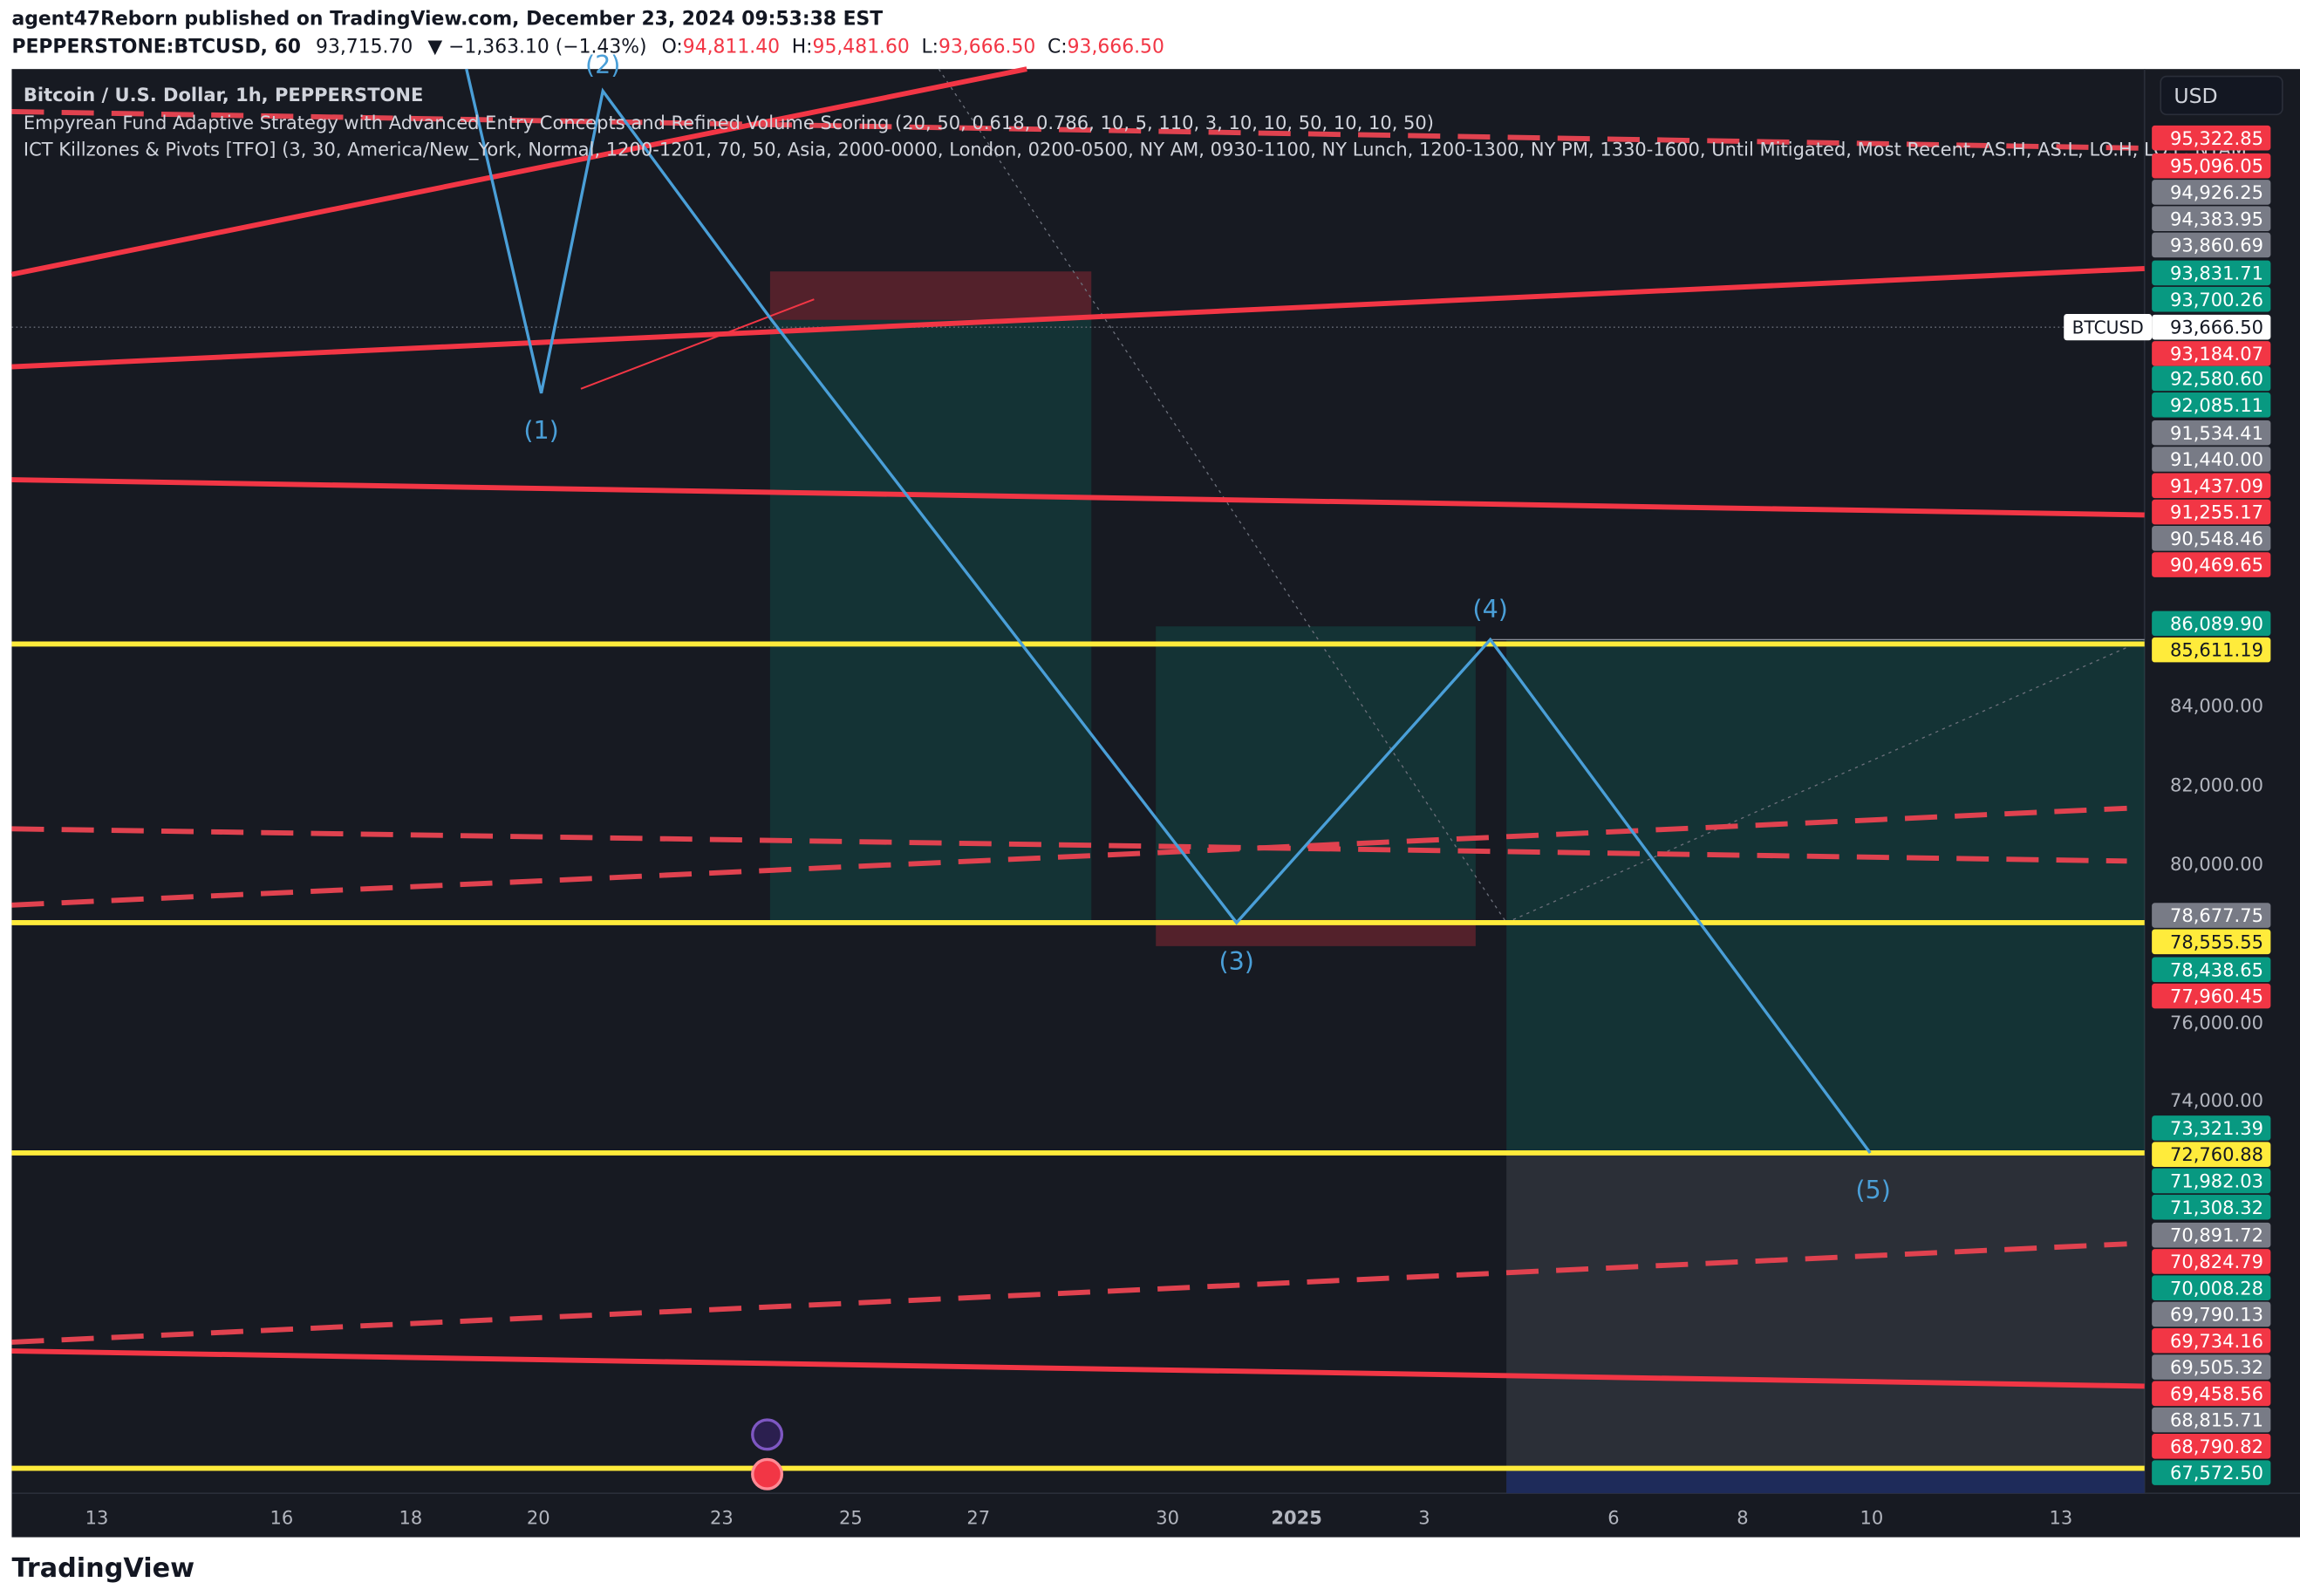 The width and height of the screenshot is (2300, 1596). What do you see at coordinates (929, 47) in the screenshot?
I see `ohlc-label: L:` at bounding box center [929, 47].